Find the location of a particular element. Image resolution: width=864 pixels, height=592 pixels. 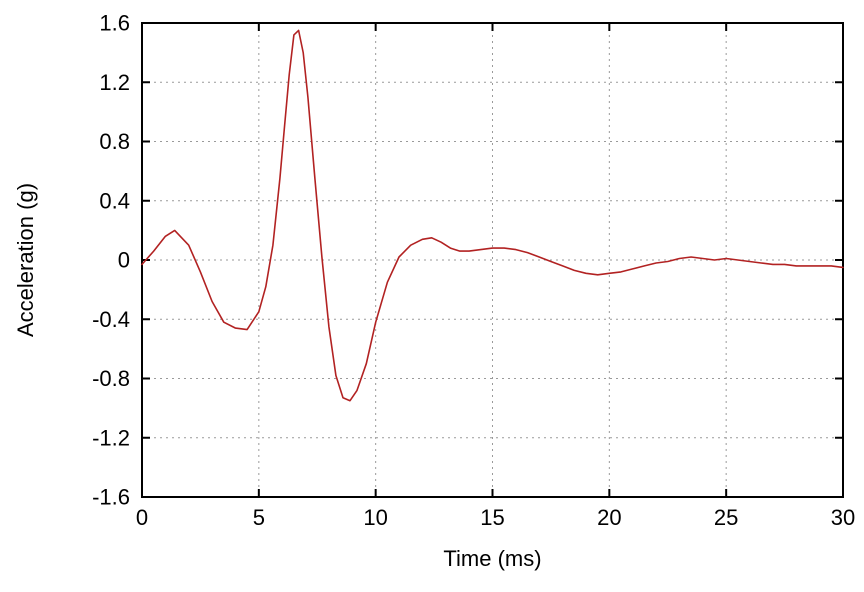

y-tick-label: -1.2 is located at coordinates (111, 437).